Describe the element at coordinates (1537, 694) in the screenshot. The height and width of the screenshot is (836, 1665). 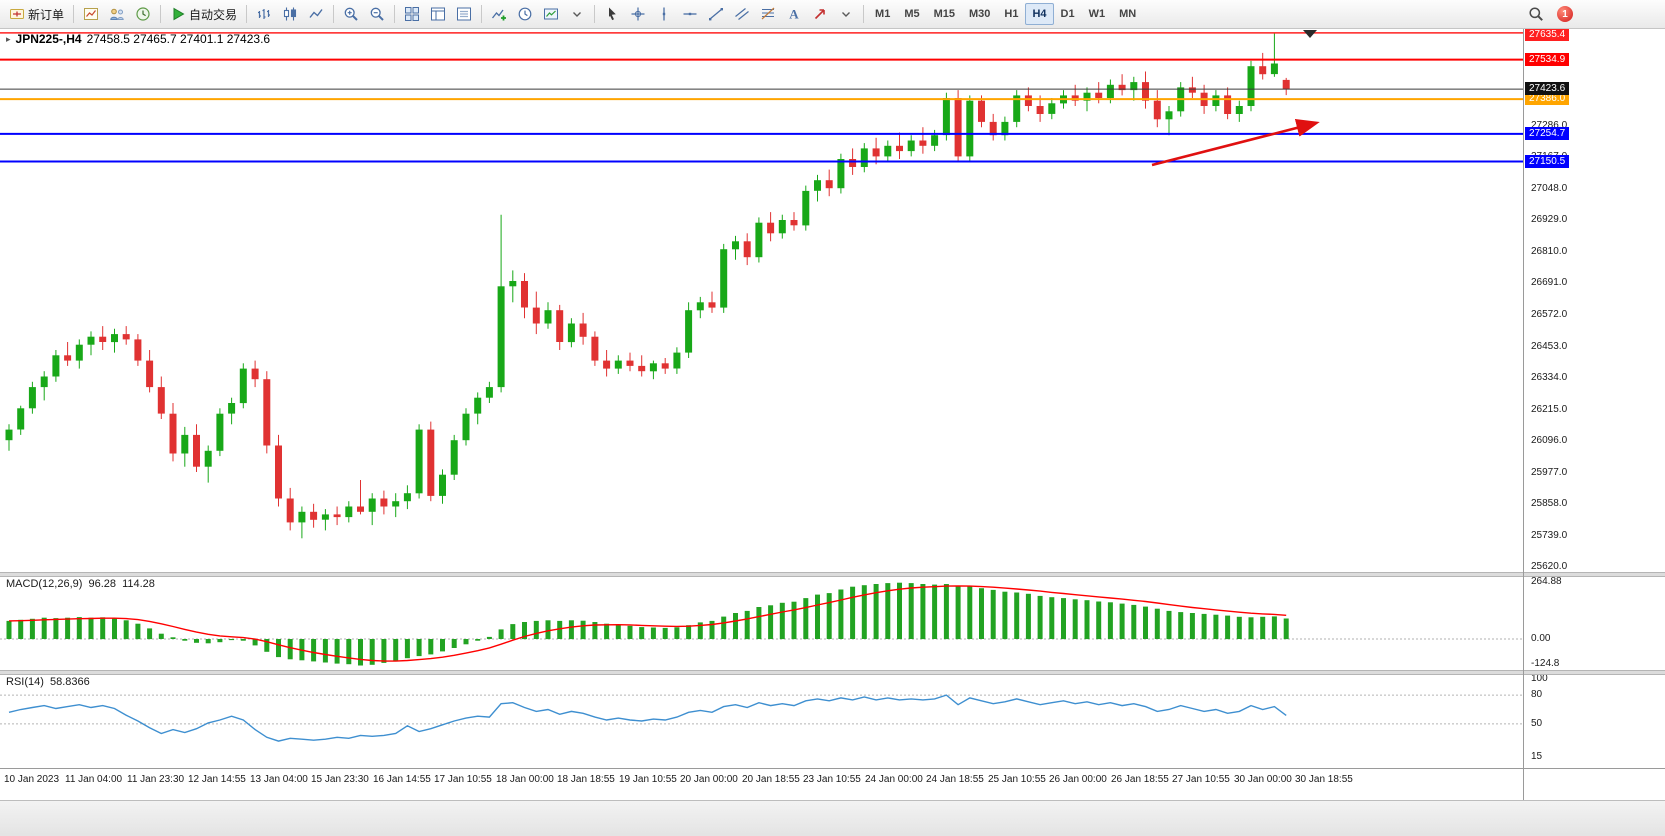
I see `rsi-axis-label: 80` at that location.